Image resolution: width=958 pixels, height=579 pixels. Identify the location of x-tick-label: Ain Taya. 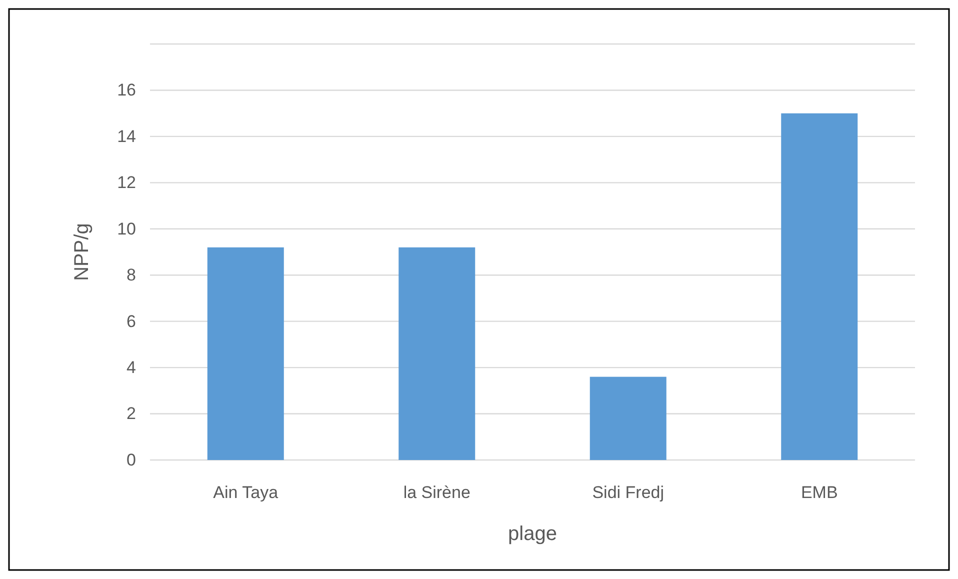
(246, 492).